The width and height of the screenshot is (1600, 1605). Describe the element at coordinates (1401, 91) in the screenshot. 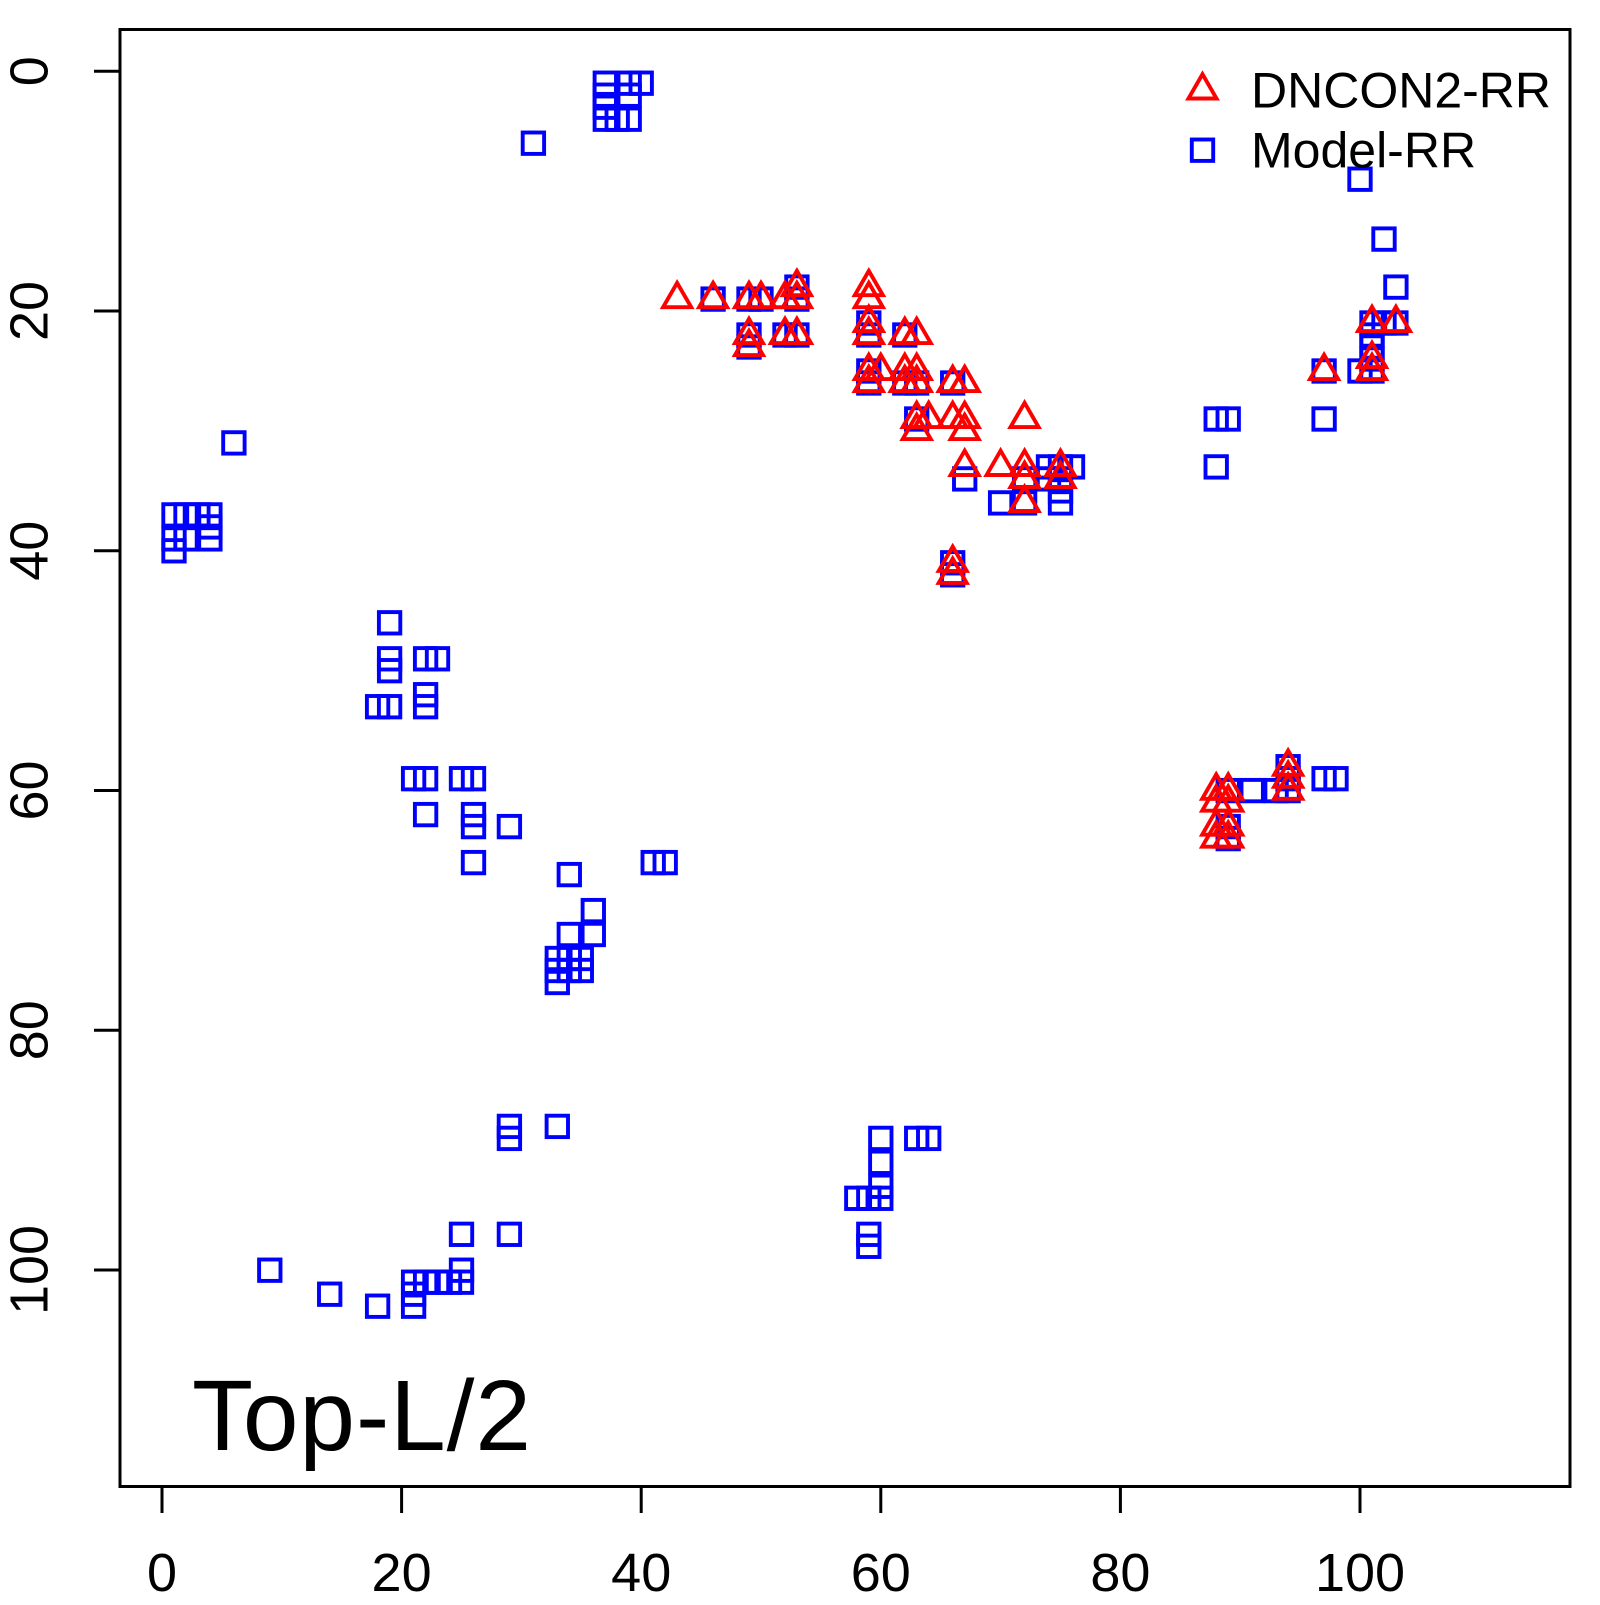

I see `svg-text: DNCON2-RR` at that location.